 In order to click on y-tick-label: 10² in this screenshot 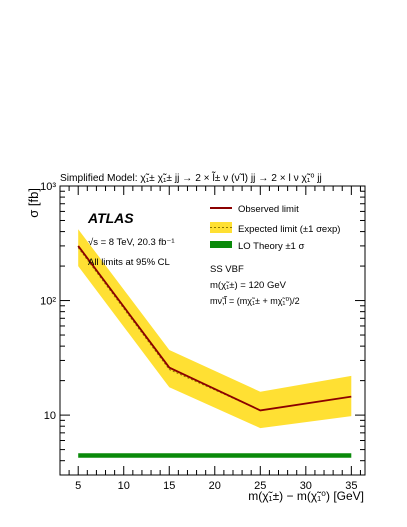, I will do `click(48, 302)`.